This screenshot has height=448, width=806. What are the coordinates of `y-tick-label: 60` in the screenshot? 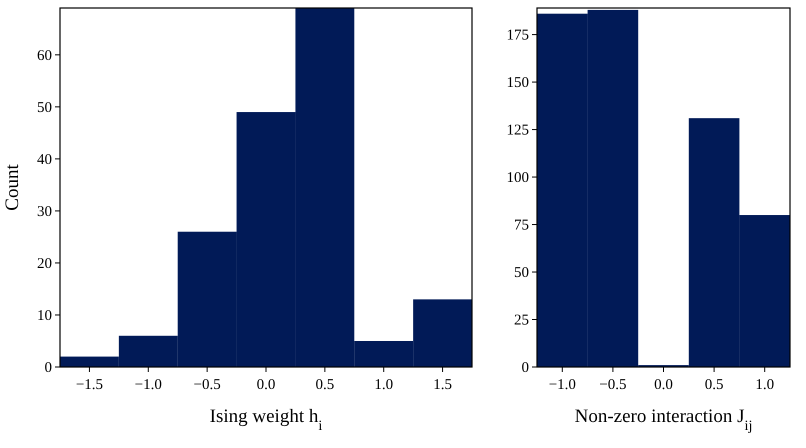 It's located at (44, 56).